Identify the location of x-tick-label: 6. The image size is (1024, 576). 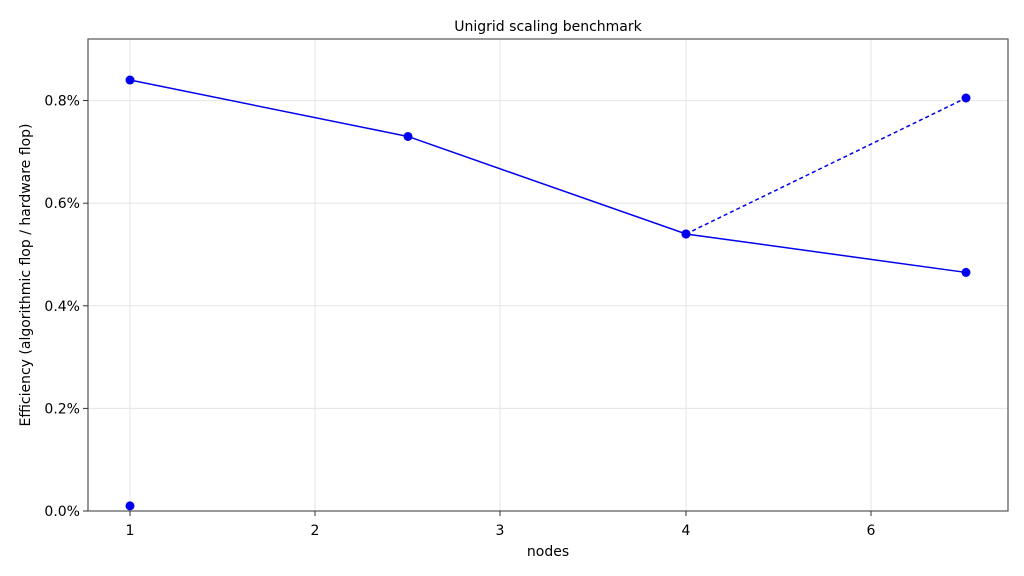
(871, 531).